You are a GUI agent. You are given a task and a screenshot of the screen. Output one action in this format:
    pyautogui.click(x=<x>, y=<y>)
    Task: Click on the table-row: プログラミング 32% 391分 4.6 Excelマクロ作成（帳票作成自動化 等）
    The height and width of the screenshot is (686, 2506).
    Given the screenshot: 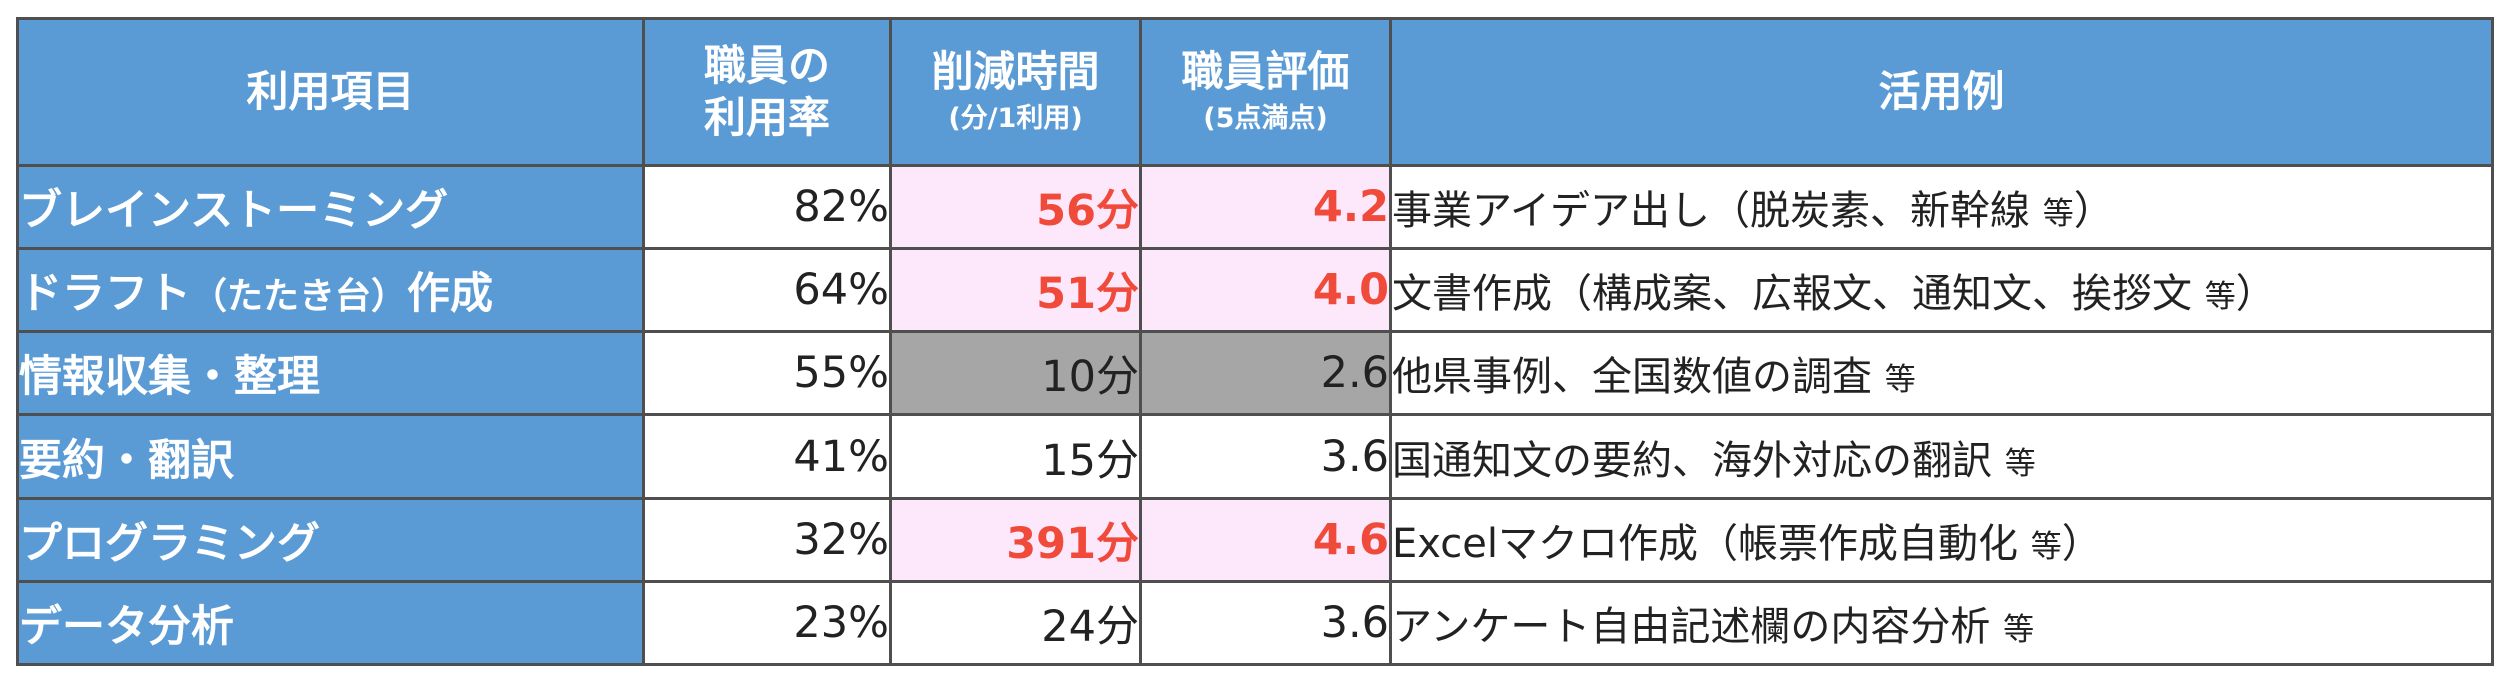 What is the action you would take?
    pyautogui.click(x=1255, y=539)
    